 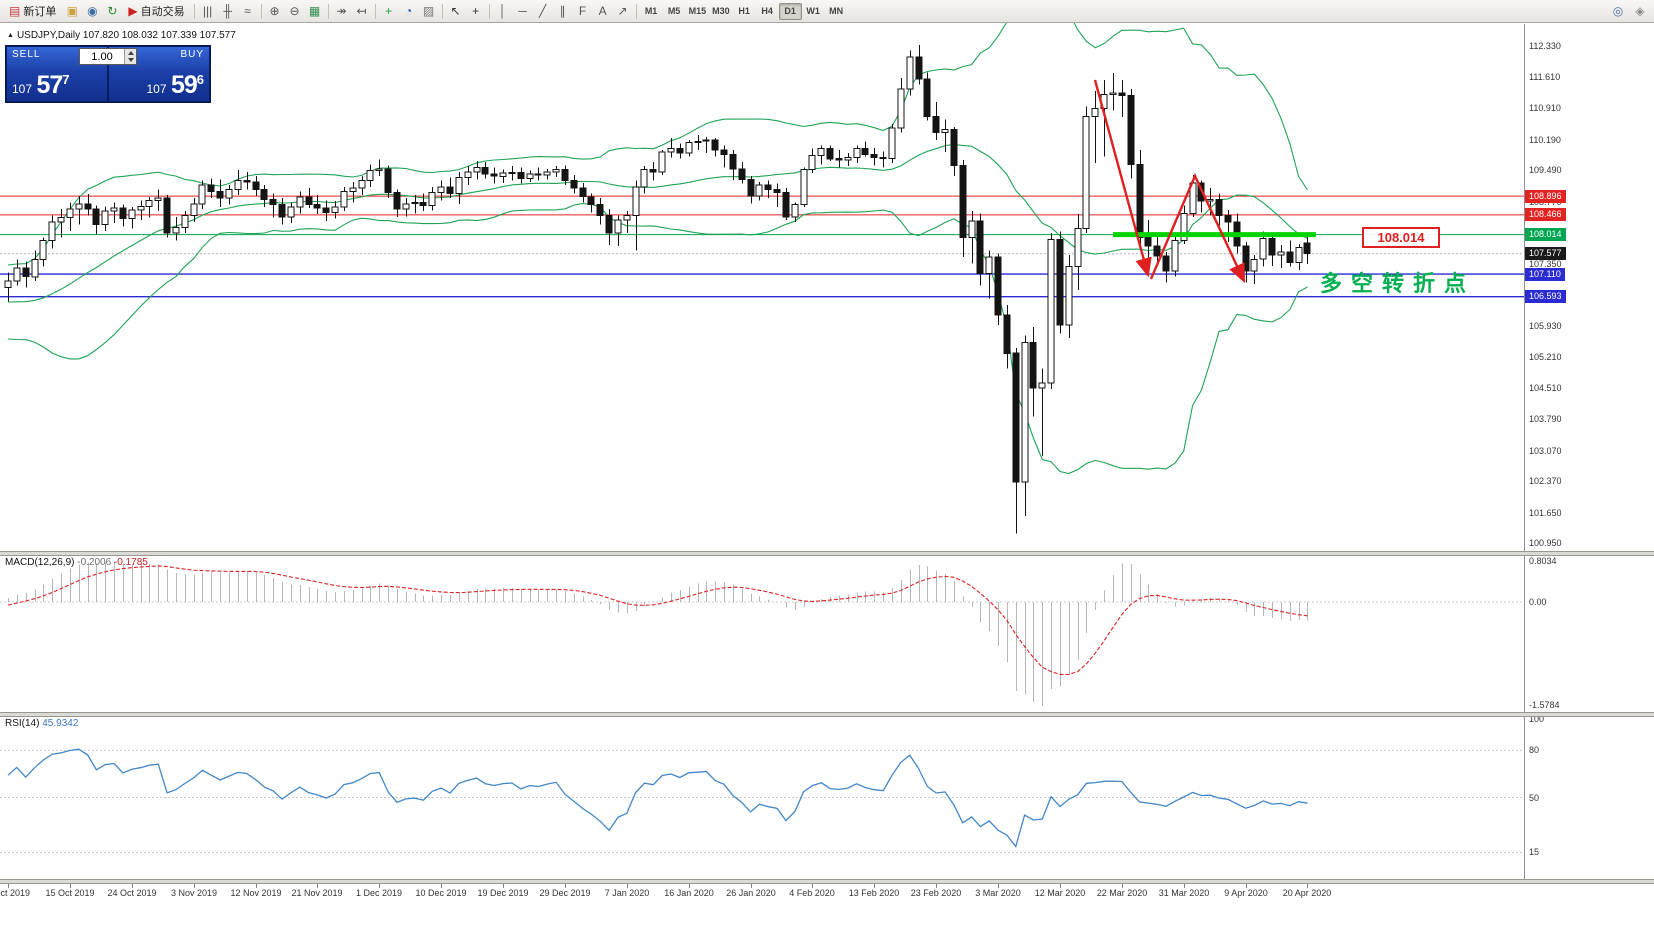 I want to click on line-chart-icon: ≈, so click(x=248, y=11).